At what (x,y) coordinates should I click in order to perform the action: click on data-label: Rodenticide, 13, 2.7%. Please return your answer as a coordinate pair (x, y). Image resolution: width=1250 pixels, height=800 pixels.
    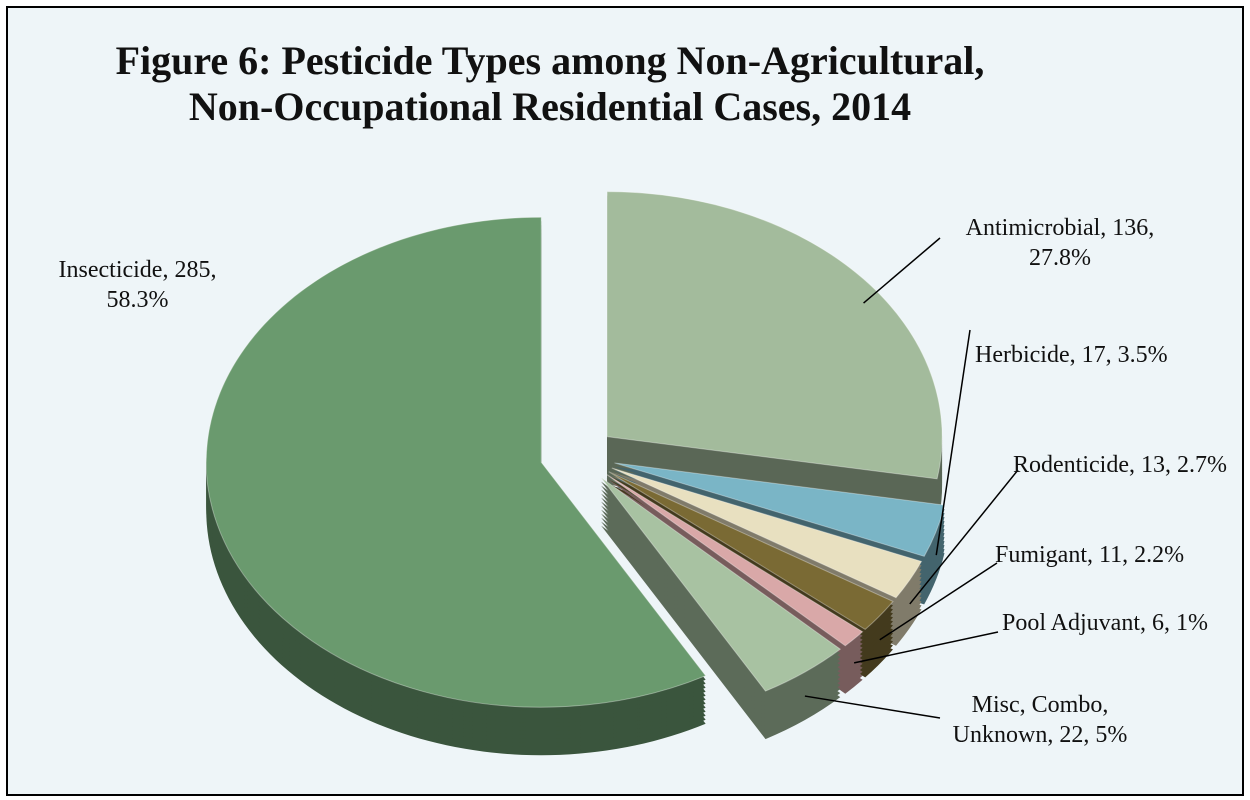
    Looking at the image, I should click on (1120, 465).